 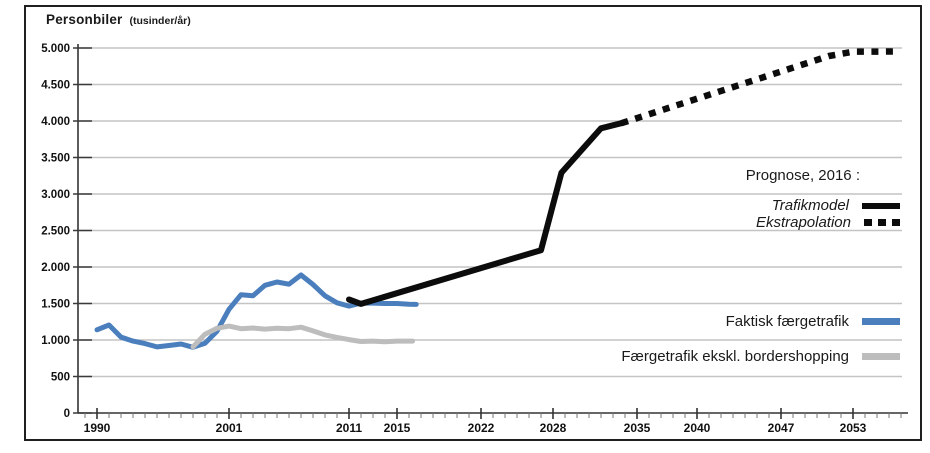 What do you see at coordinates (853, 428) in the screenshot?
I see `x-tick-label: 2053` at bounding box center [853, 428].